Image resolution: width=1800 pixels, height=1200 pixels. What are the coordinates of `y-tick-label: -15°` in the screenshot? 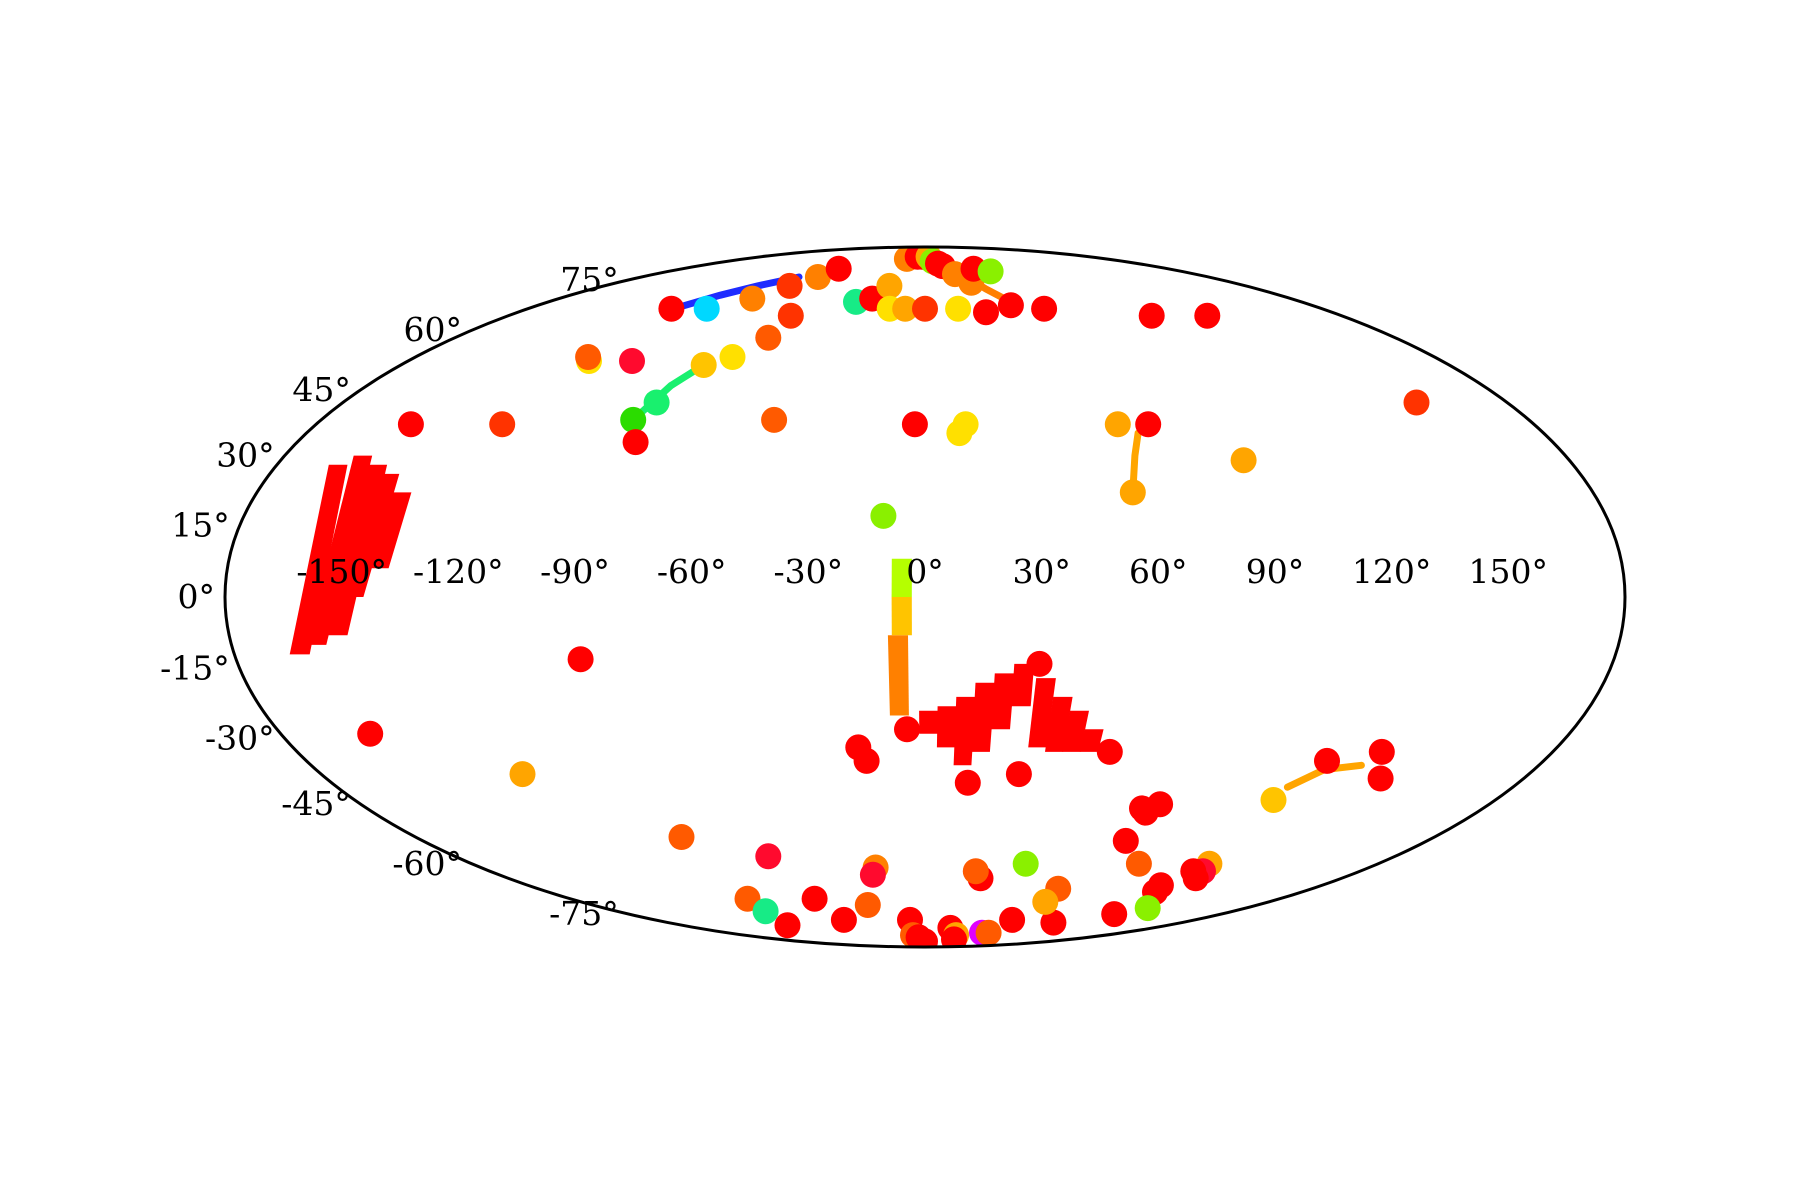 It's located at (195, 668).